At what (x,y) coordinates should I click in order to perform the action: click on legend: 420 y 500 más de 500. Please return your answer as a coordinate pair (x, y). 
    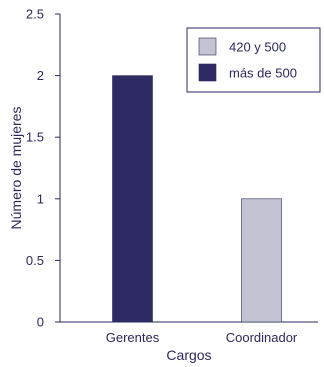
    Looking at the image, I should click on (253, 60).